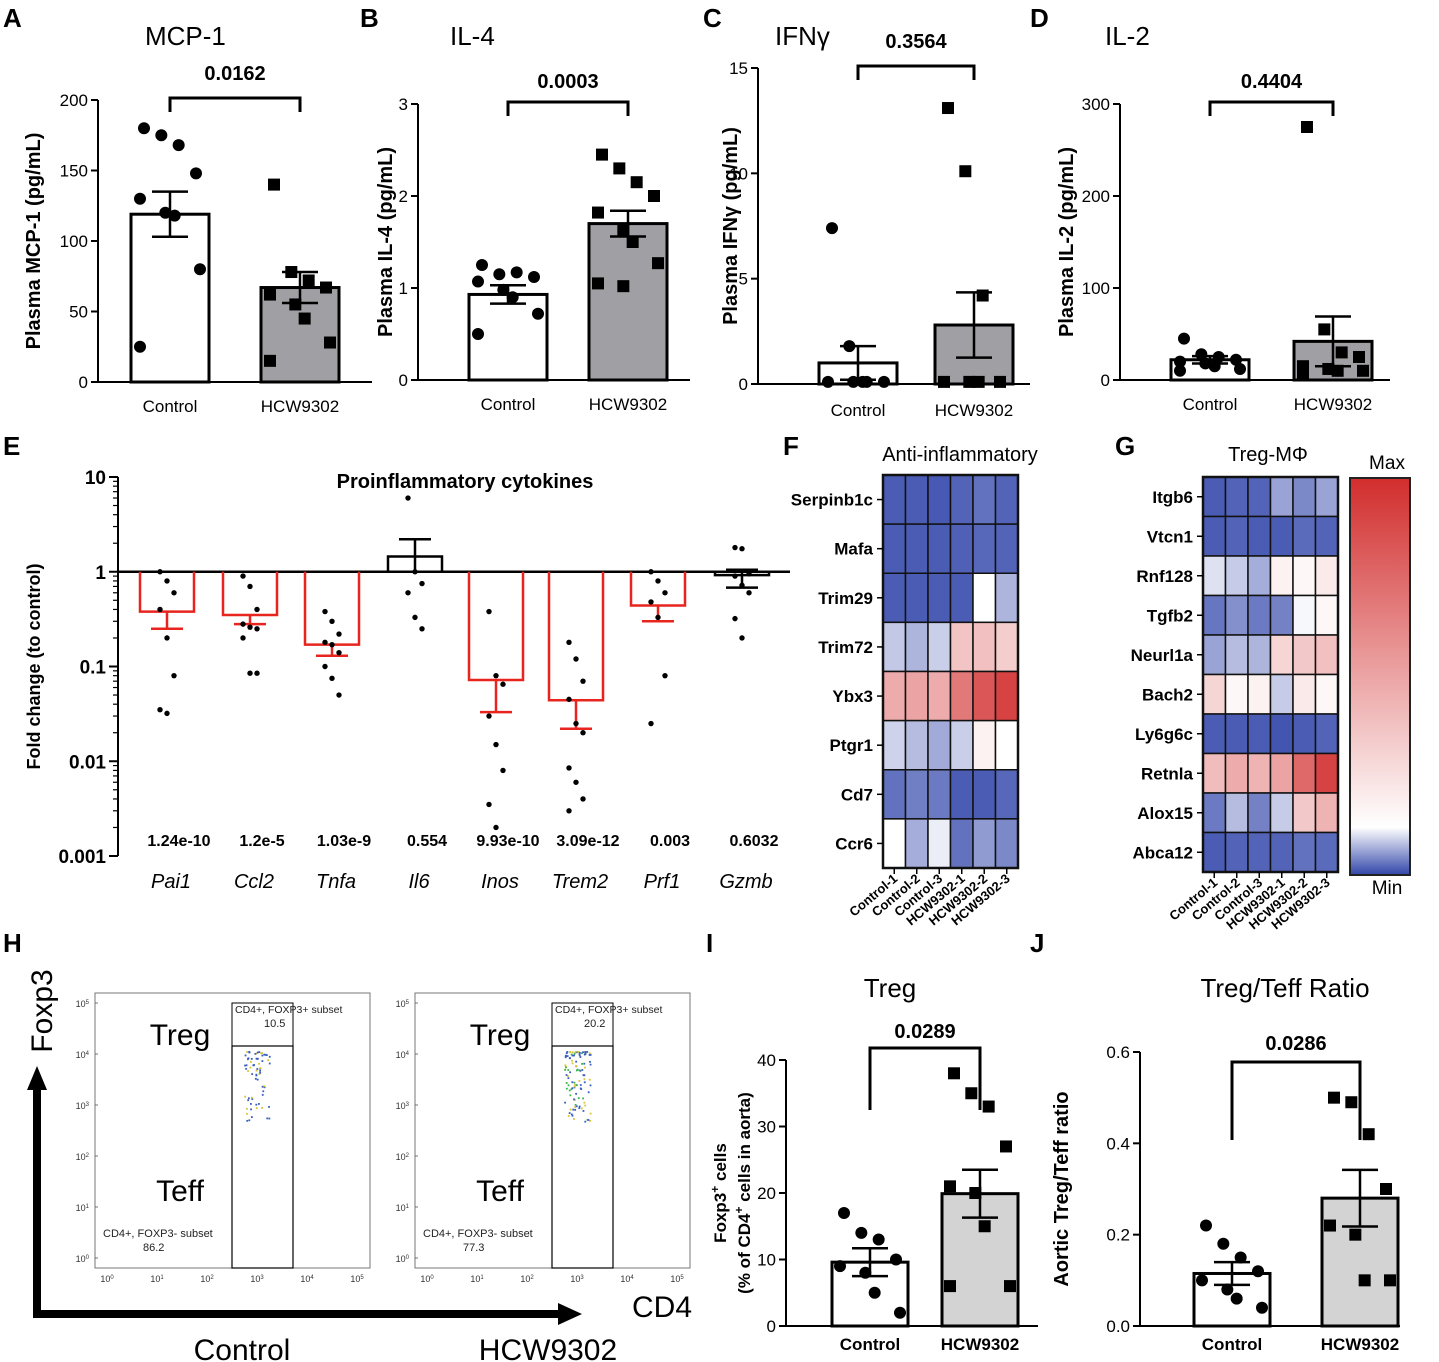  I want to click on y-tick-label: 40, so click(766, 1060).